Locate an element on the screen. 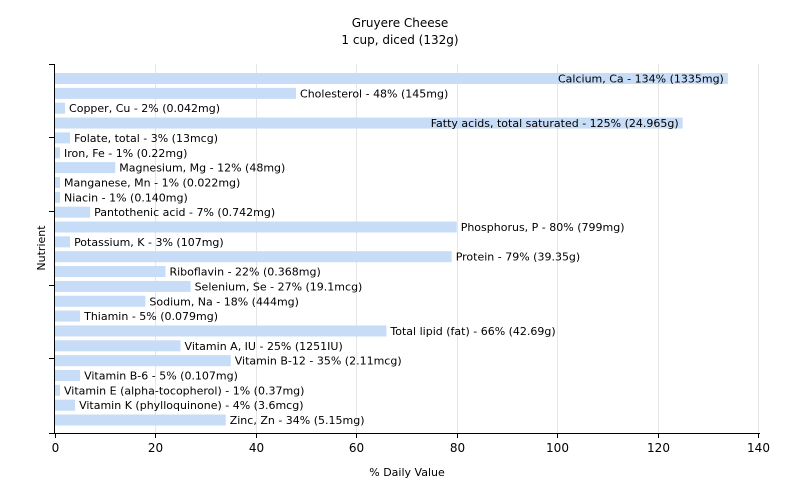  bar-label: Iron, Fe - 1% (0.22mg) is located at coordinates (125, 153).